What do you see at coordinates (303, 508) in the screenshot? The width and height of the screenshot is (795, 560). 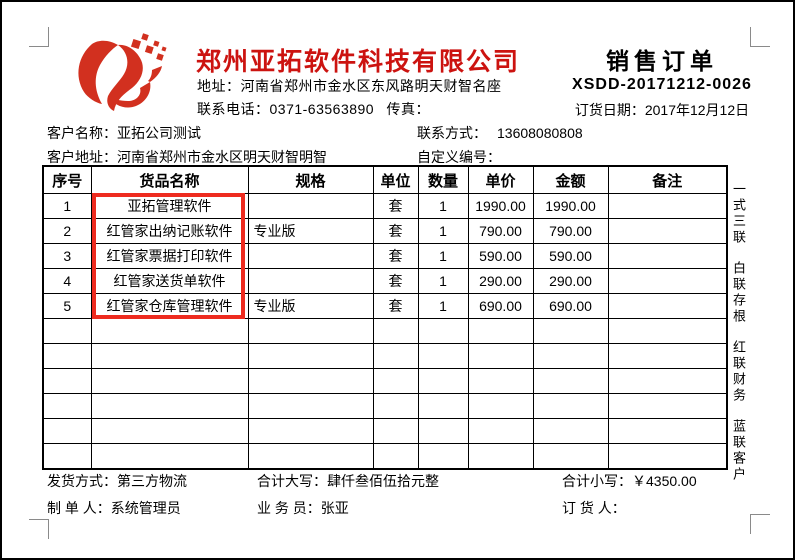 I see `salesman-line: 业 务 员：张亚` at bounding box center [303, 508].